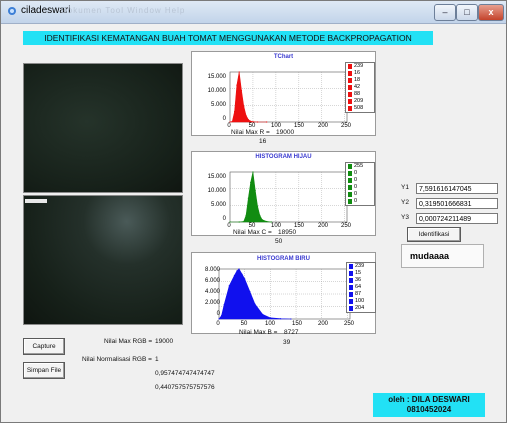 This screenshot has height=423, width=507. What do you see at coordinates (360, 101) in the screenshot?
I see `legend-item: 209` at bounding box center [360, 101].